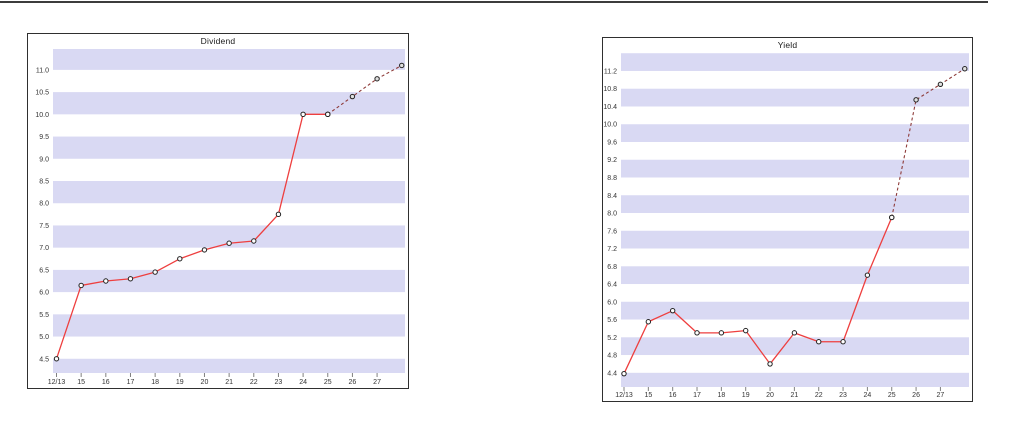 This screenshot has width=1024, height=445. I want to click on y-tick-label: 10.4, so click(610, 107).